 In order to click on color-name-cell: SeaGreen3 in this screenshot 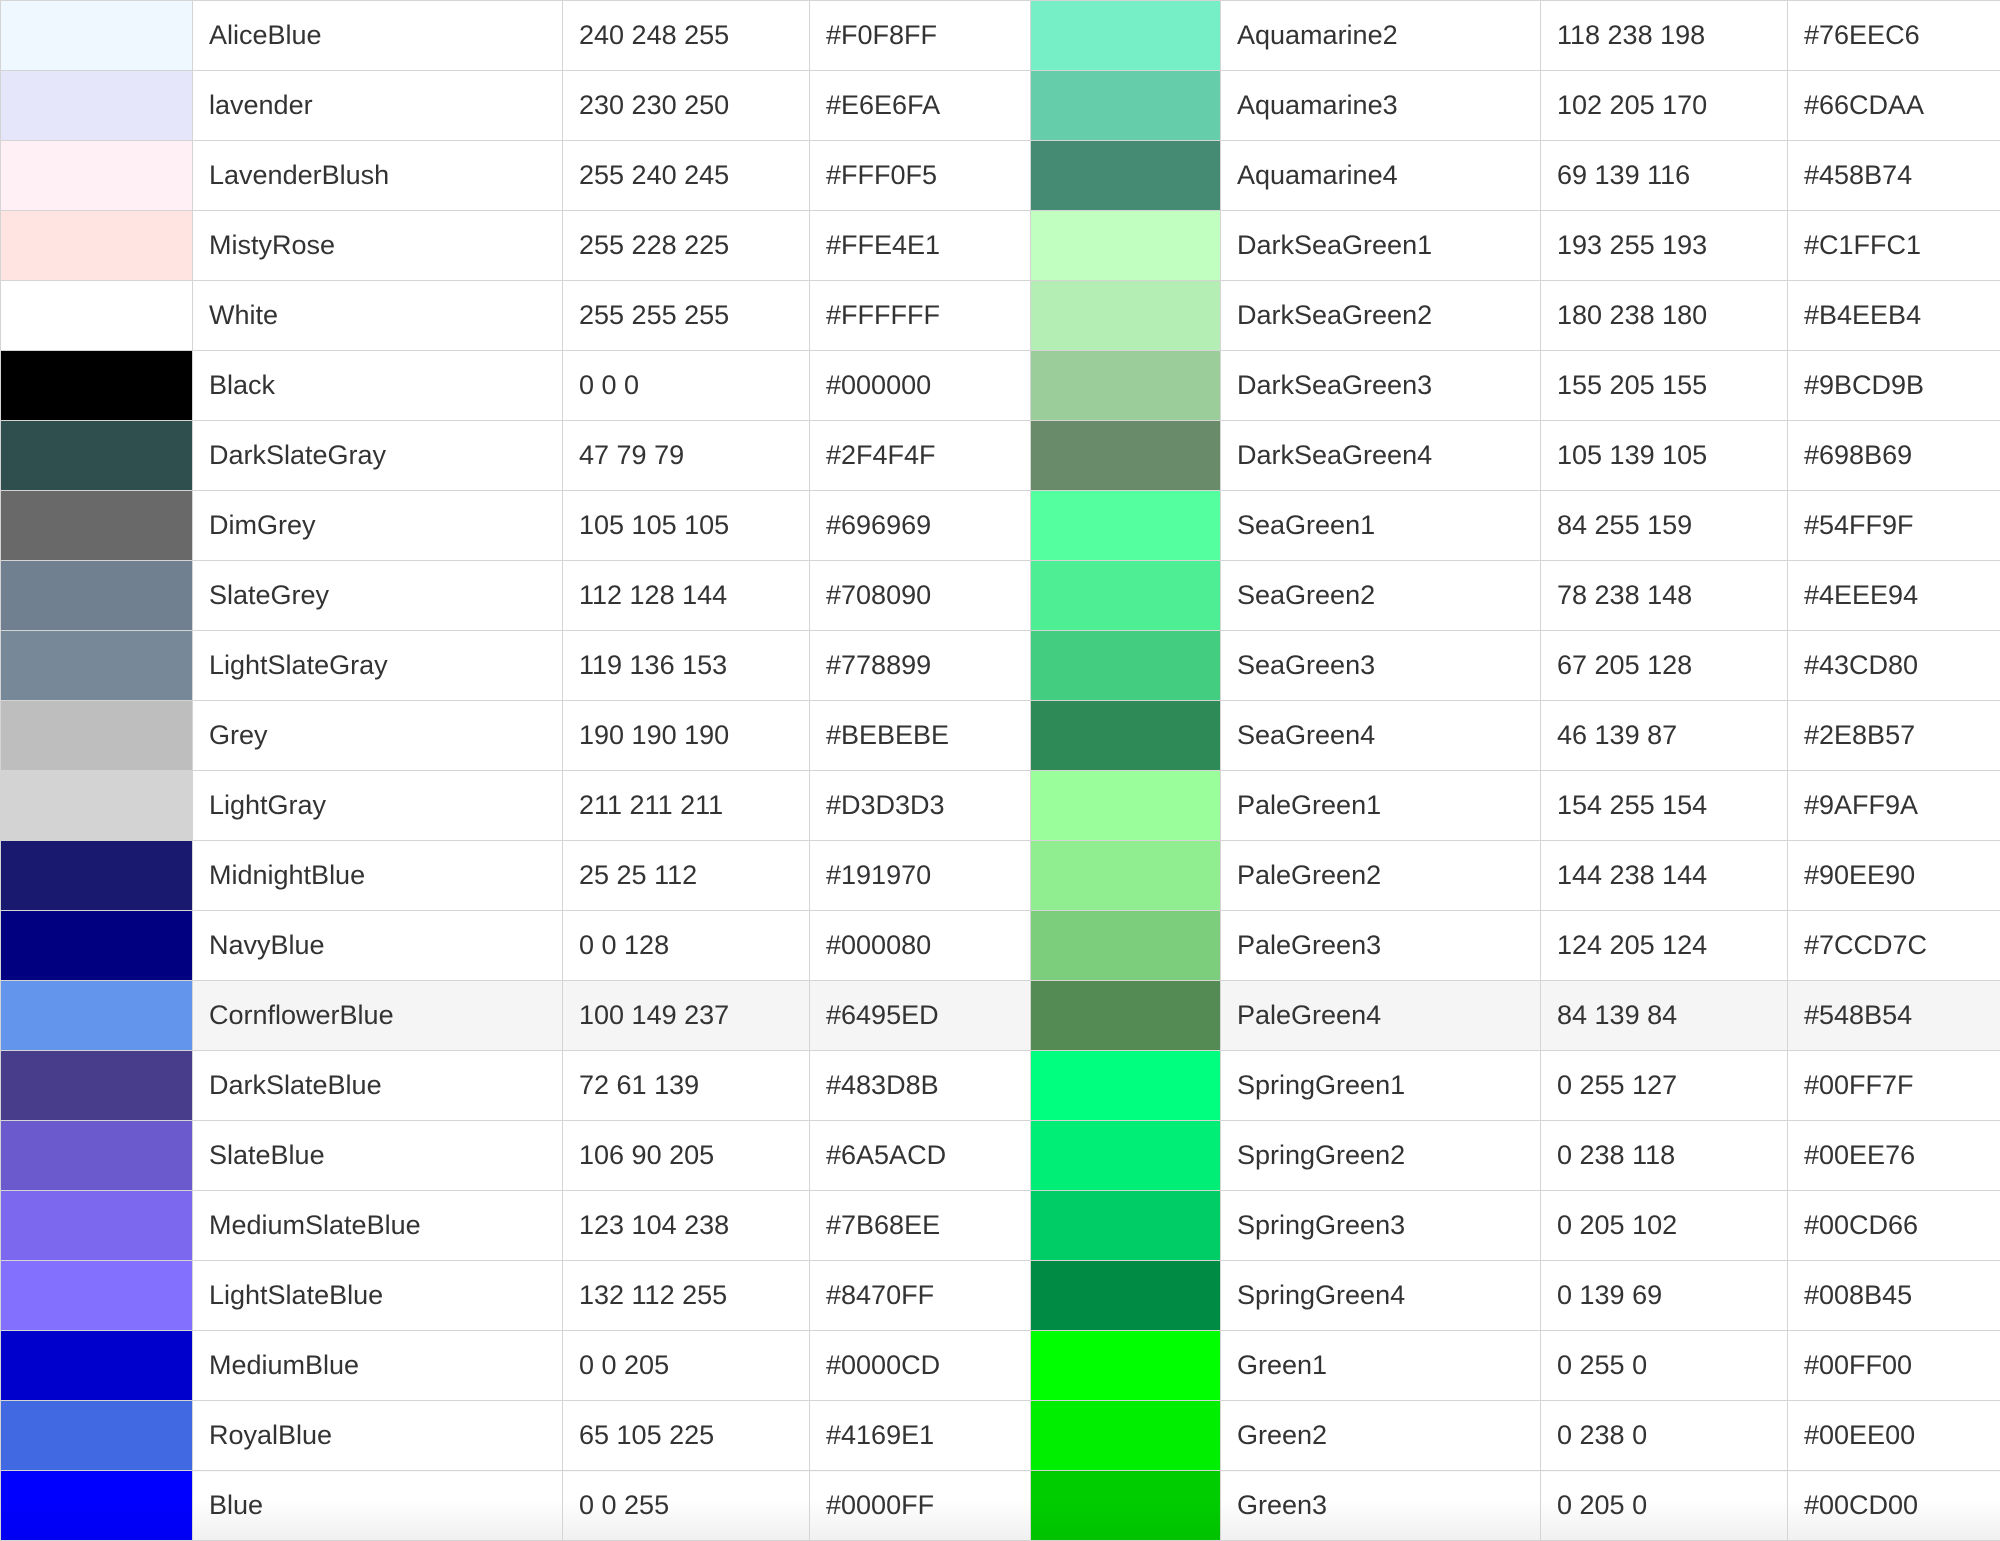, I will do `click(1381, 666)`.